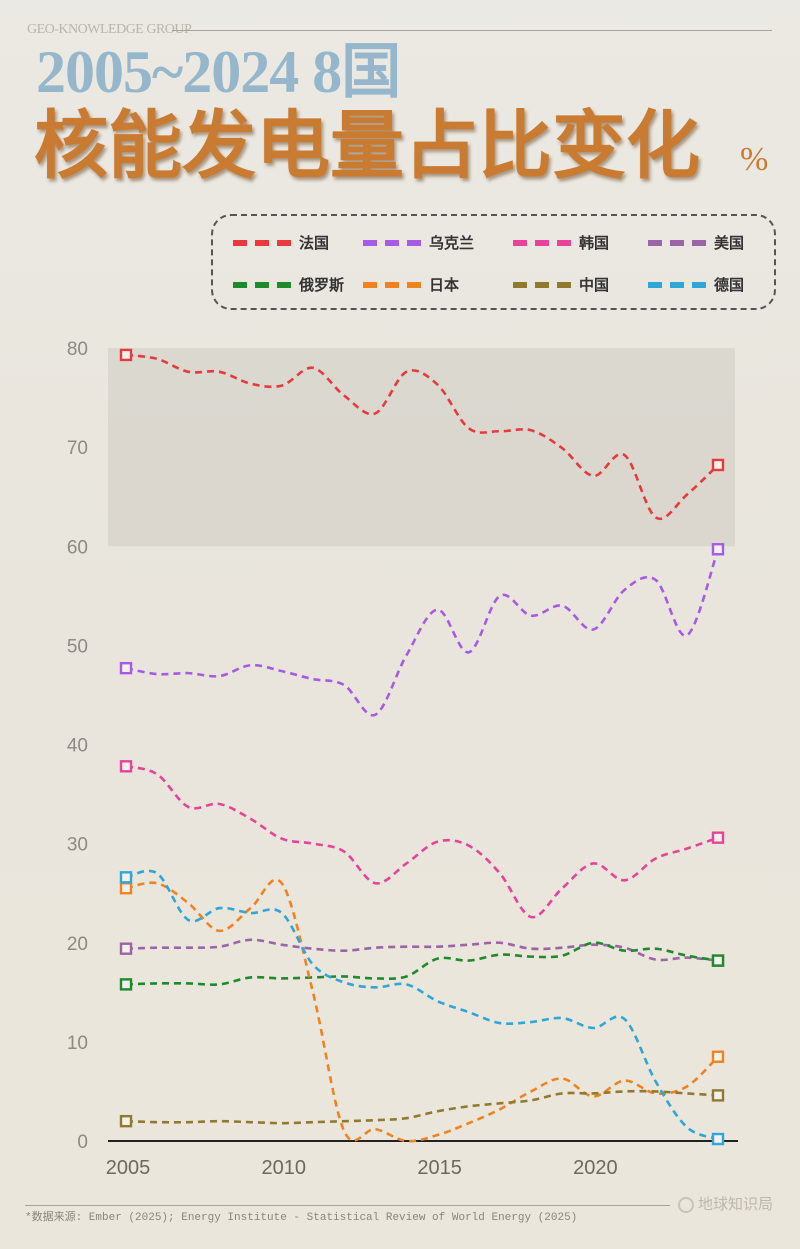 This screenshot has width=800, height=1249. I want to click on y-tick-label: 30, so click(77, 845).